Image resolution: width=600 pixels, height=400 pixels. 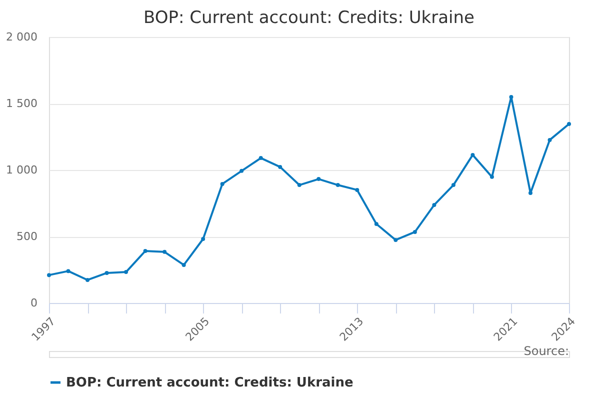 I want to click on legend-label: BOP: Current account: Credits: Ukraine, so click(x=210, y=383).